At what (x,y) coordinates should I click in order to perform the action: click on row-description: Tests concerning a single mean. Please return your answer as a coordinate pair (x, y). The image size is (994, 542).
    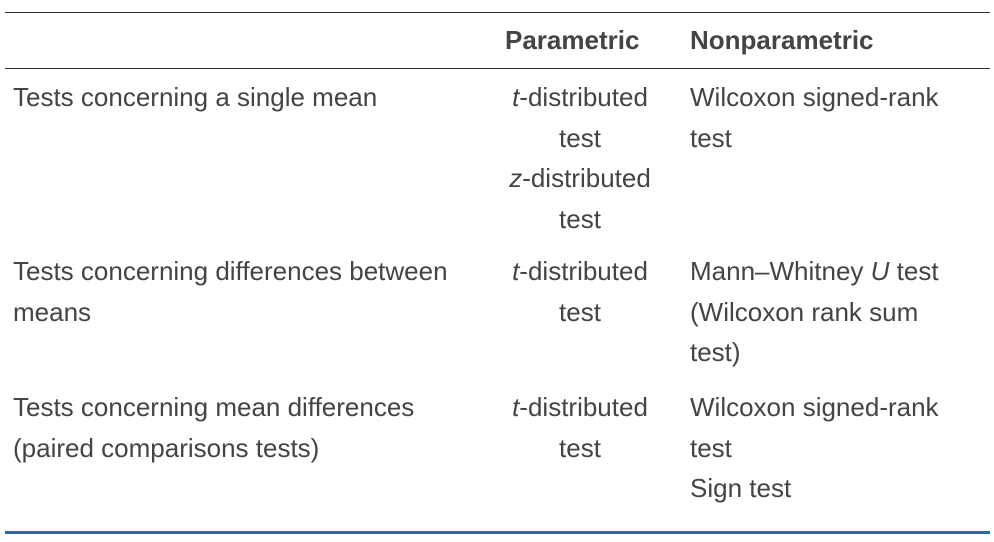
    Looking at the image, I should click on (195, 97).